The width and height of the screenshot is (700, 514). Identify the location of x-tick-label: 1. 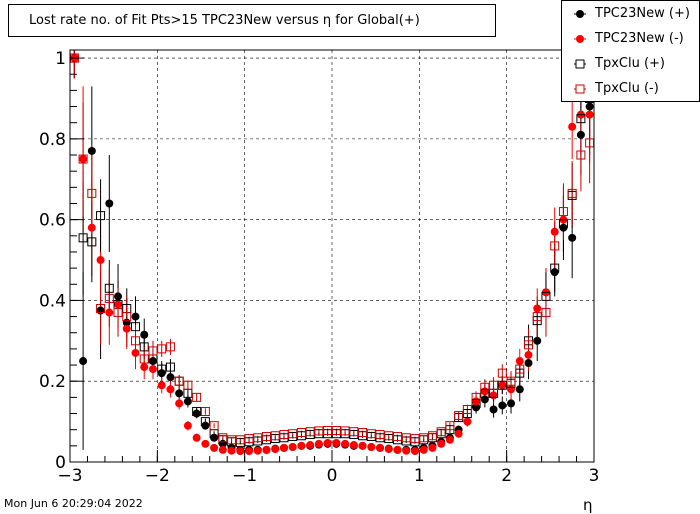
(419, 476).